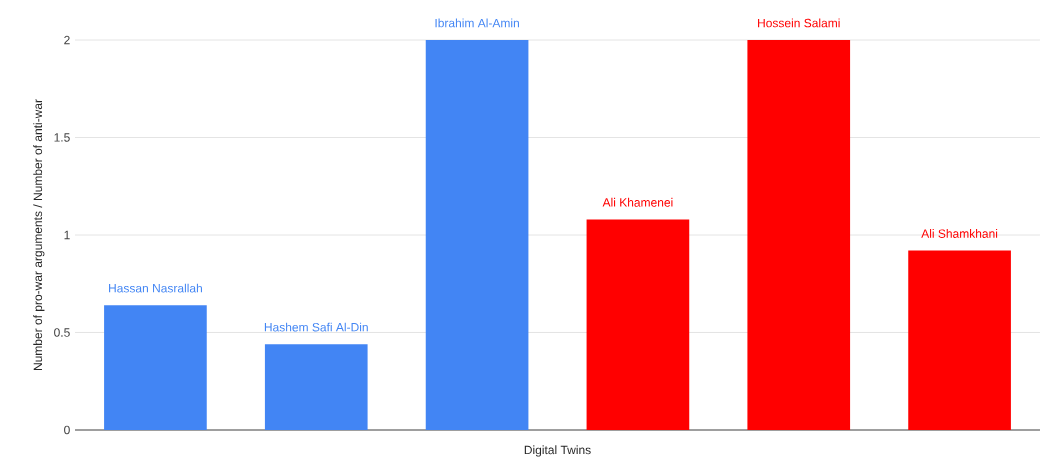  What do you see at coordinates (155, 288) in the screenshot?
I see `x-tick-label: Hassan Nasrallah` at bounding box center [155, 288].